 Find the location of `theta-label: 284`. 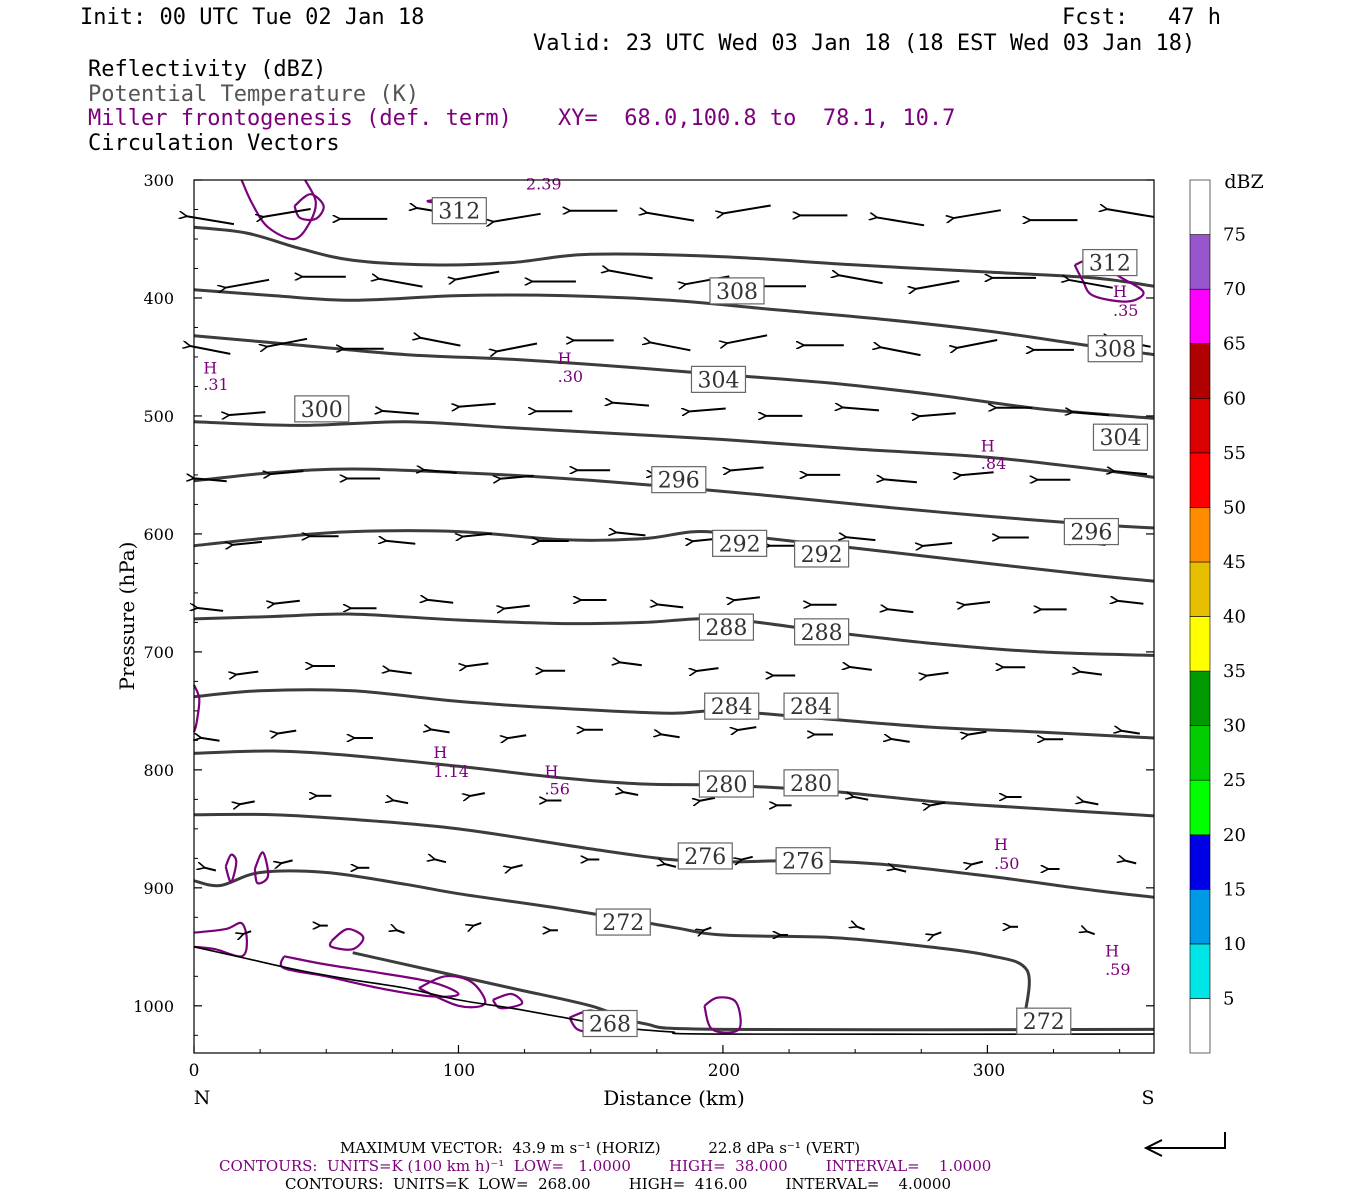

theta-label: 284 is located at coordinates (811, 707).